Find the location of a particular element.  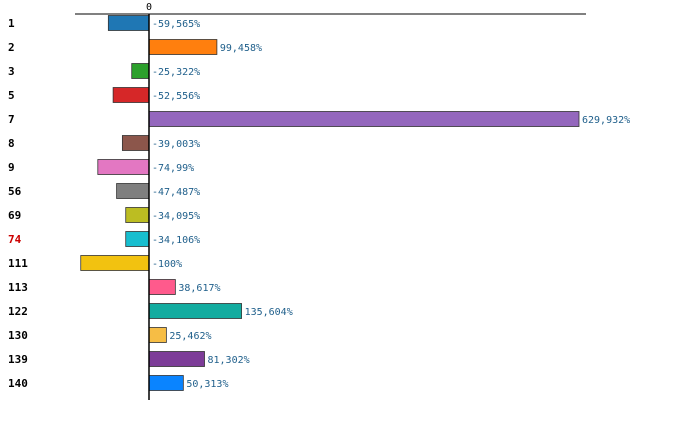

category-label-74: 74 is located at coordinates (15, 239).